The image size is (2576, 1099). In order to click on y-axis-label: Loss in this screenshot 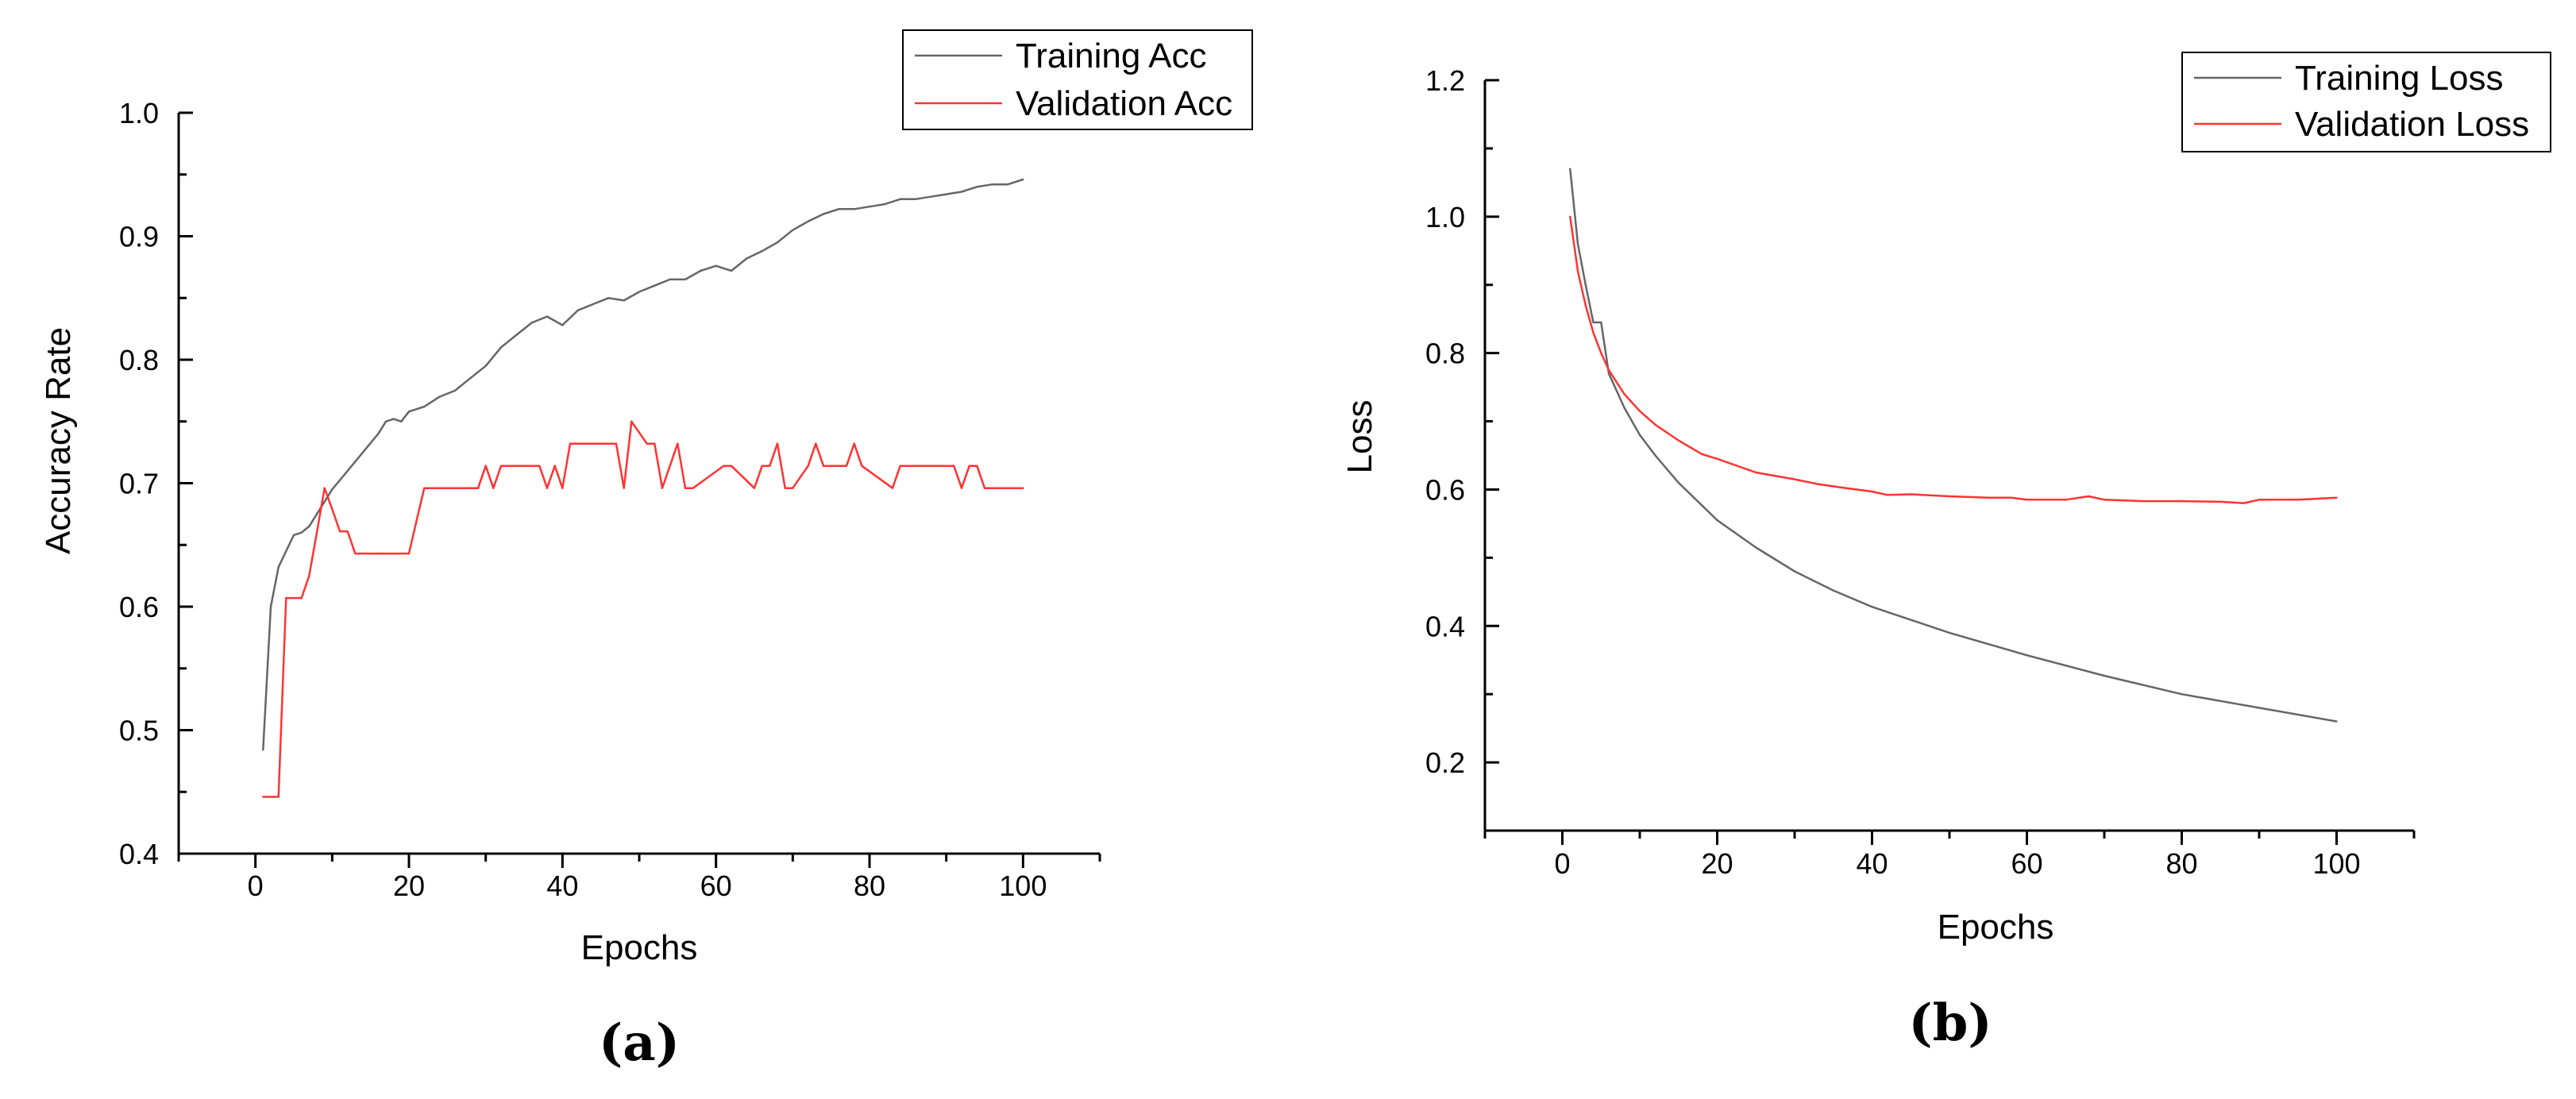, I will do `click(1359, 437)`.